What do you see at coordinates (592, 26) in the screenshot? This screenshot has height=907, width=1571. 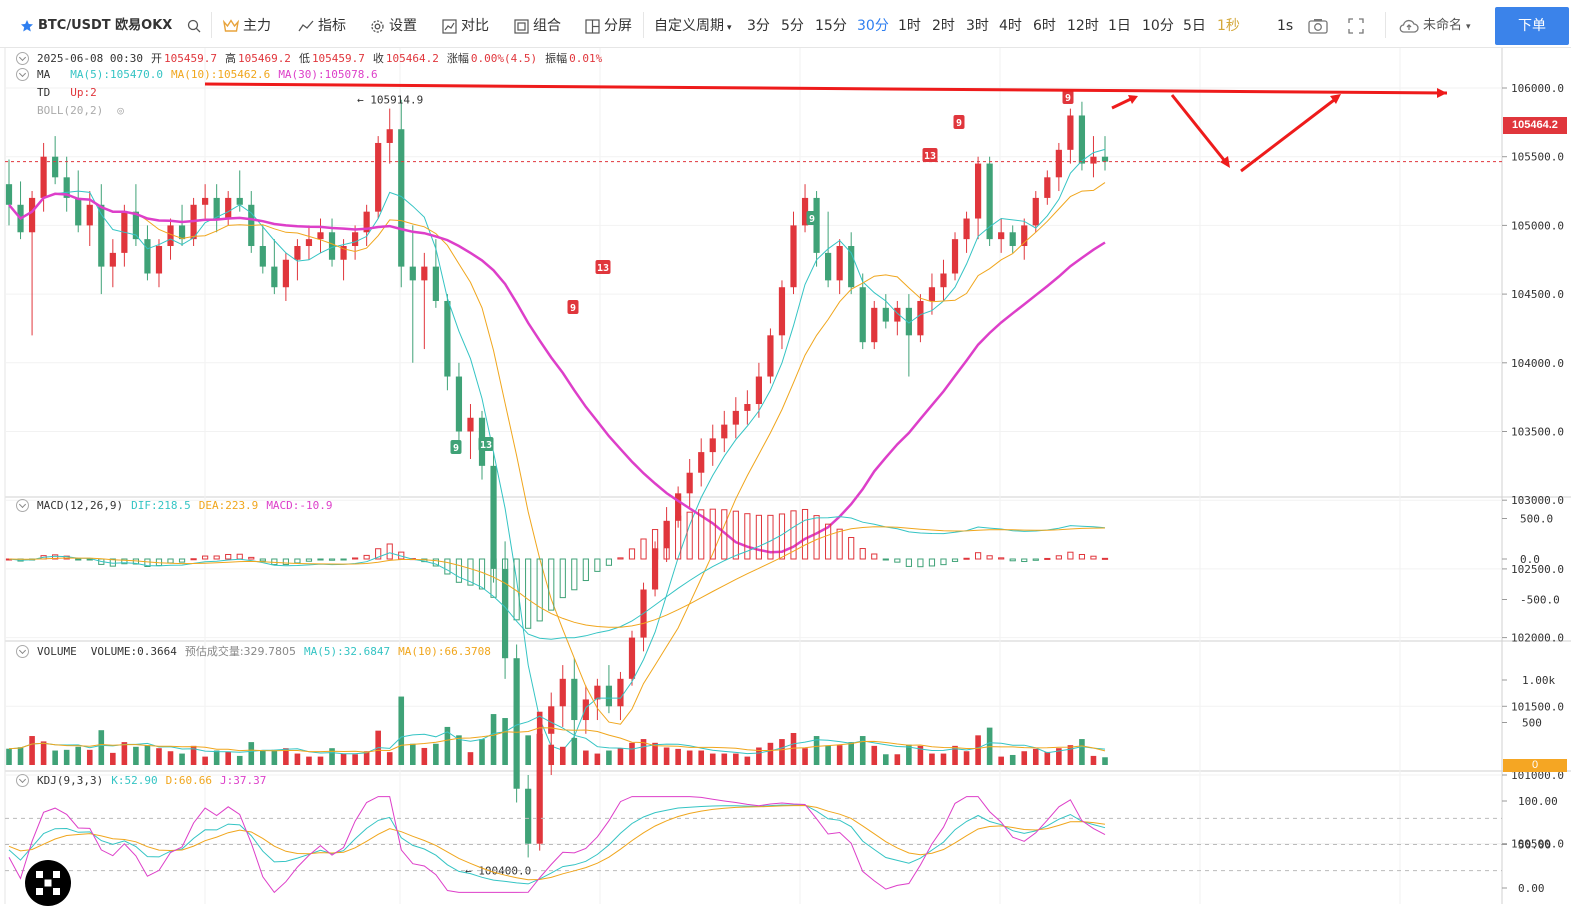 I see `split-screen-icon` at bounding box center [592, 26].